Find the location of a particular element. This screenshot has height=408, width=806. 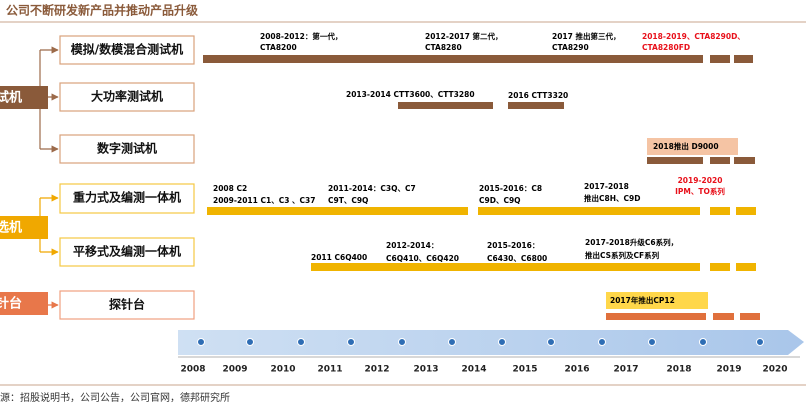

note: 2015-2016： is located at coordinates (513, 245).